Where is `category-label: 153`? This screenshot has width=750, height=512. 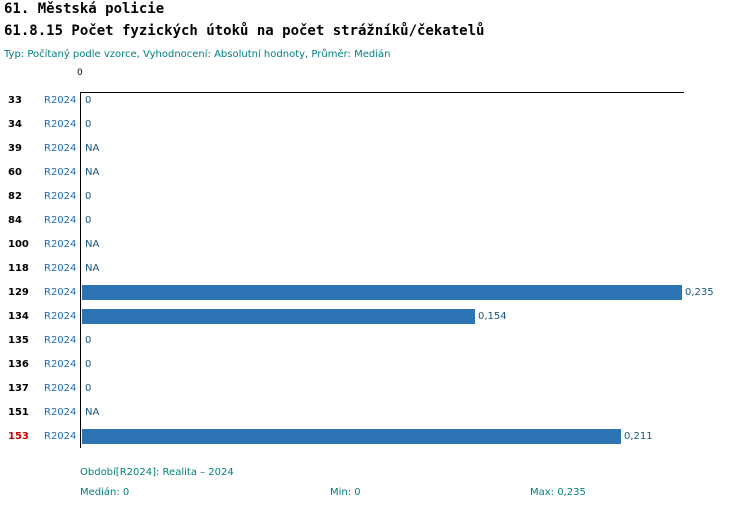
category-label: 153 is located at coordinates (18, 436).